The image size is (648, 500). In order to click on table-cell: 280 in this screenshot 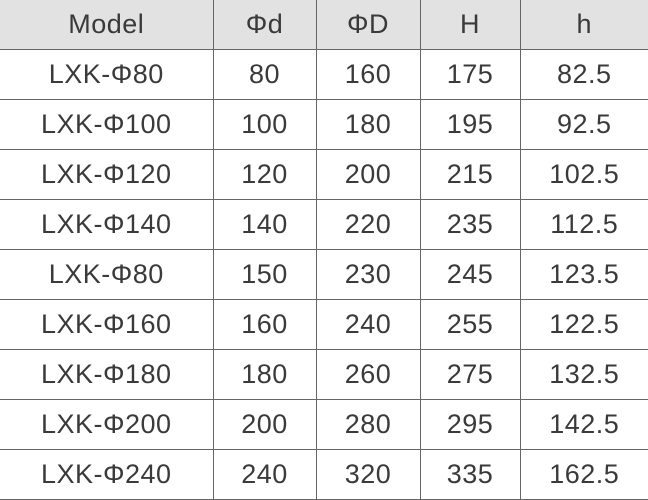, I will do `click(368, 424)`.